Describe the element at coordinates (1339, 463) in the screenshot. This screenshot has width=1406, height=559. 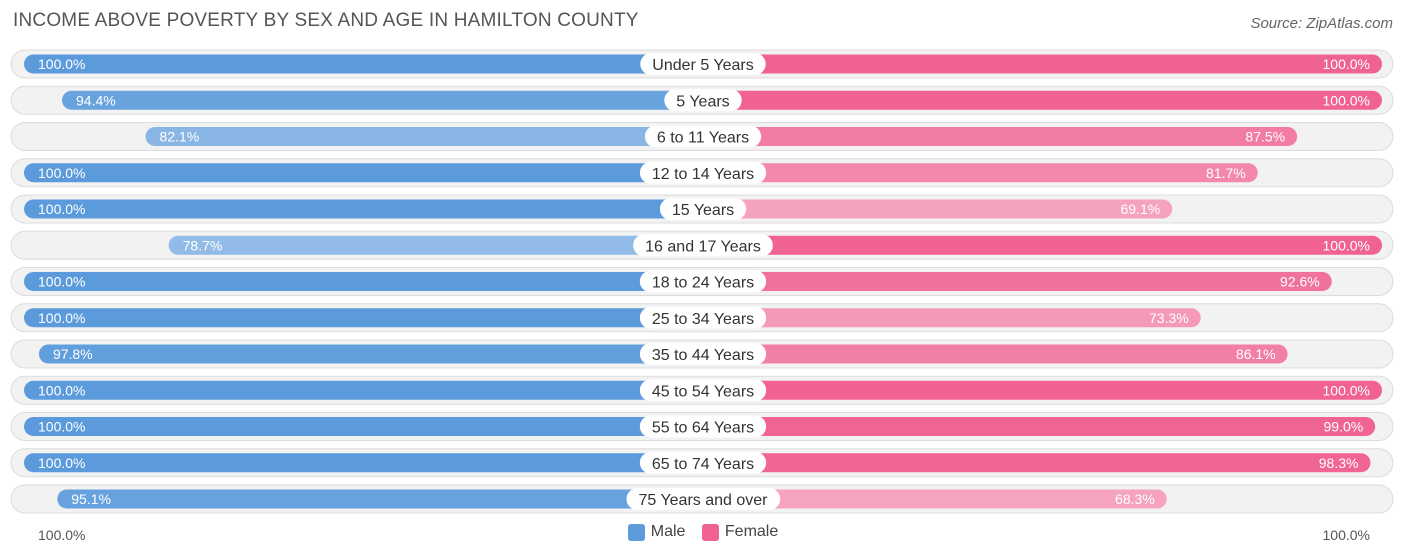
I see `female-value-label: 98.3%` at that location.